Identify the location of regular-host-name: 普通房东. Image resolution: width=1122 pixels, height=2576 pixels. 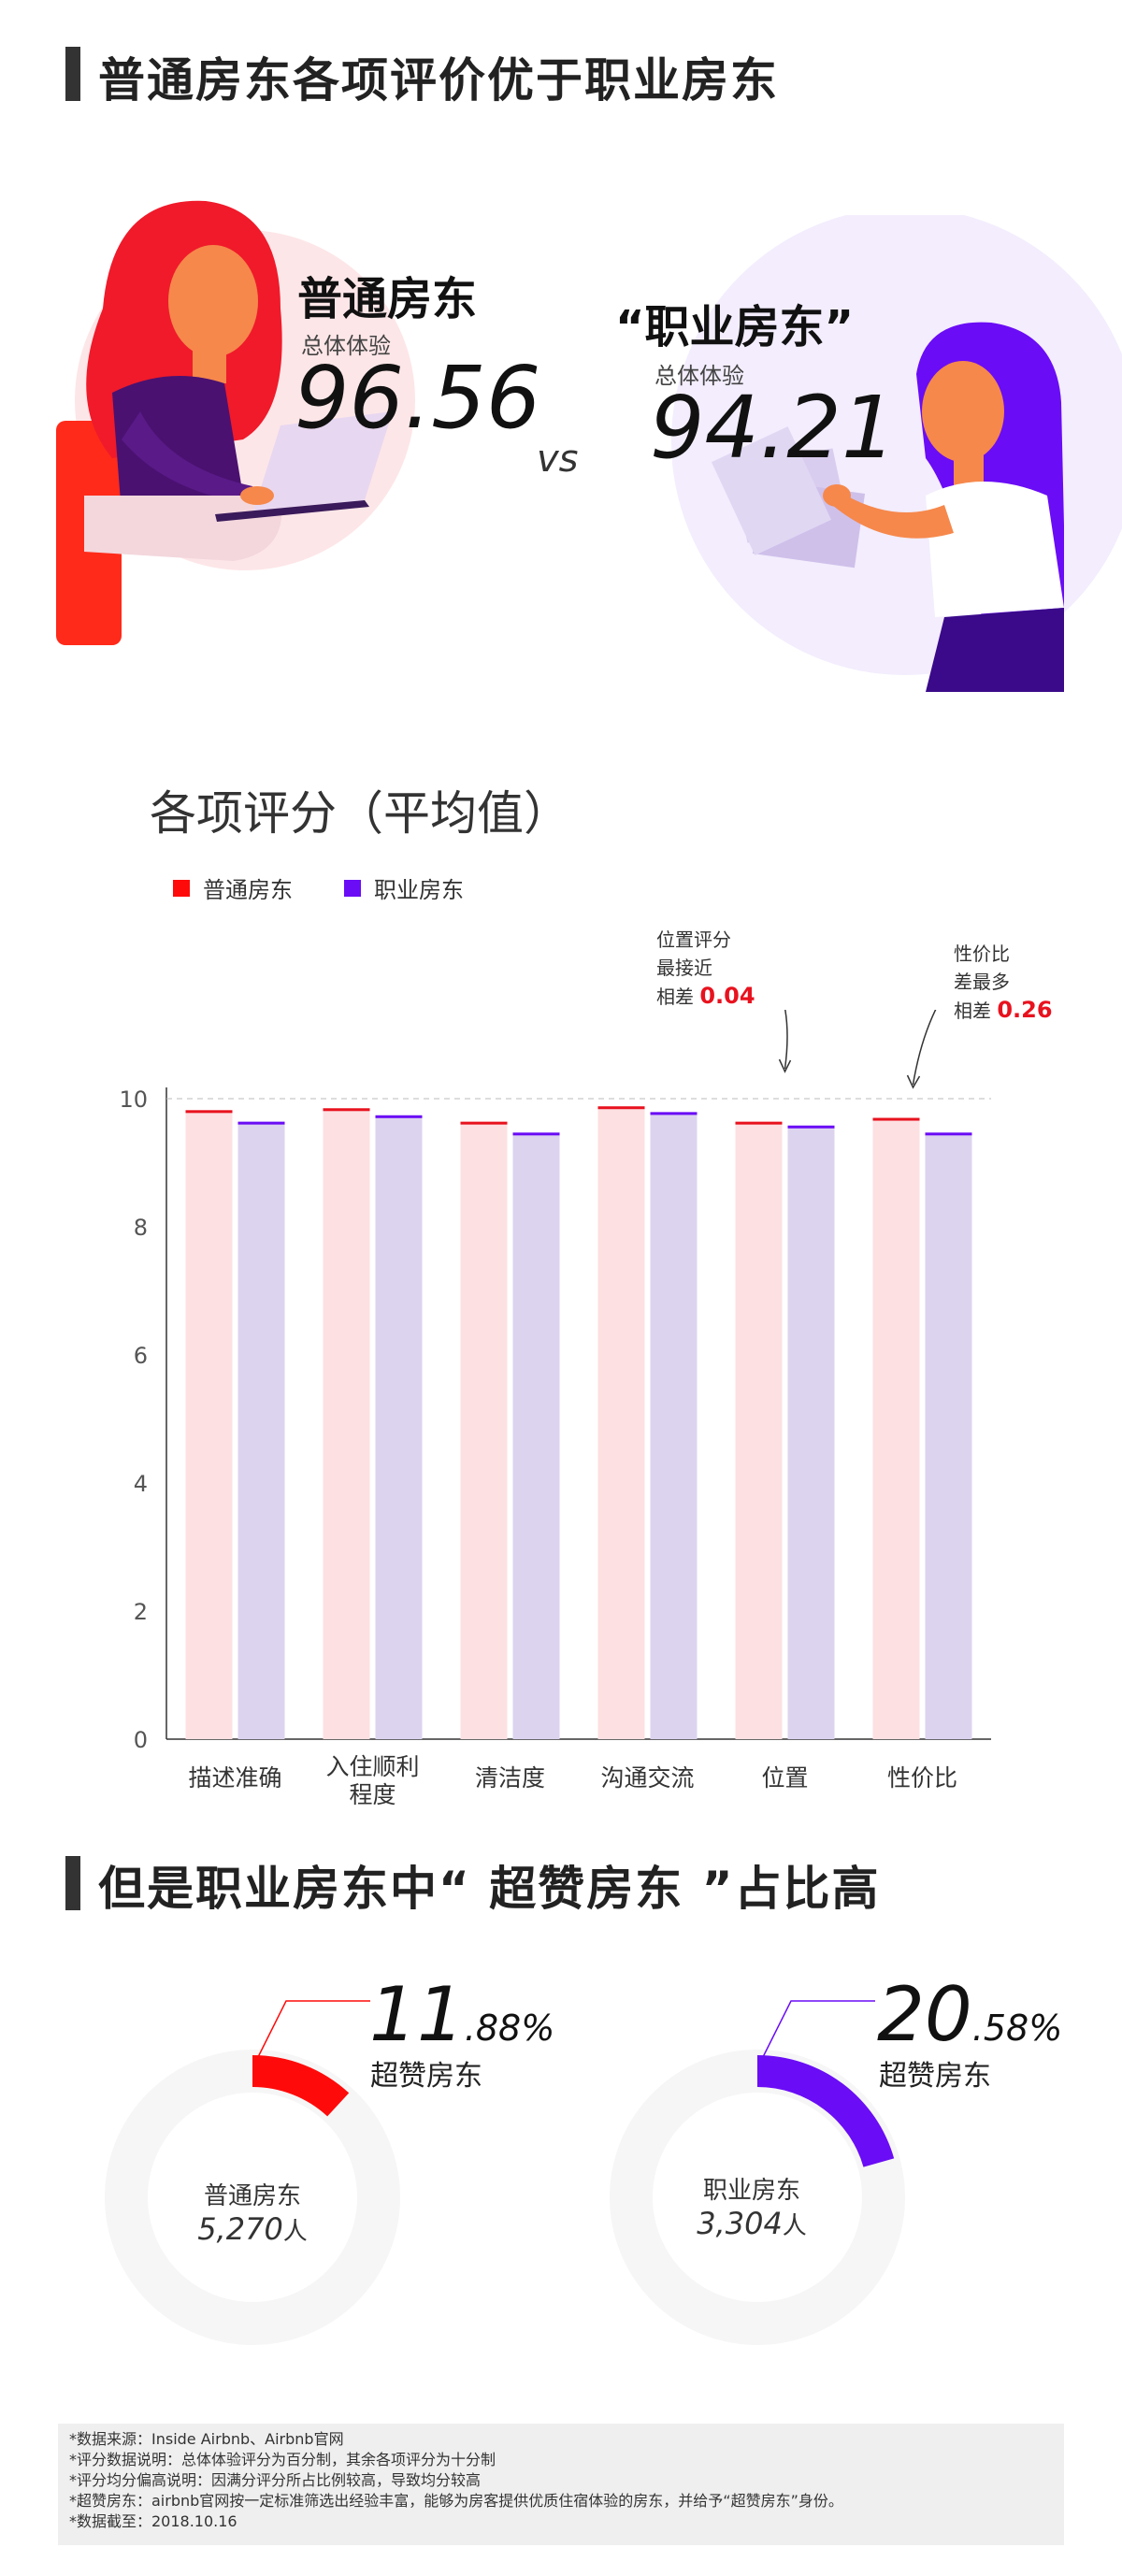
(387, 299).